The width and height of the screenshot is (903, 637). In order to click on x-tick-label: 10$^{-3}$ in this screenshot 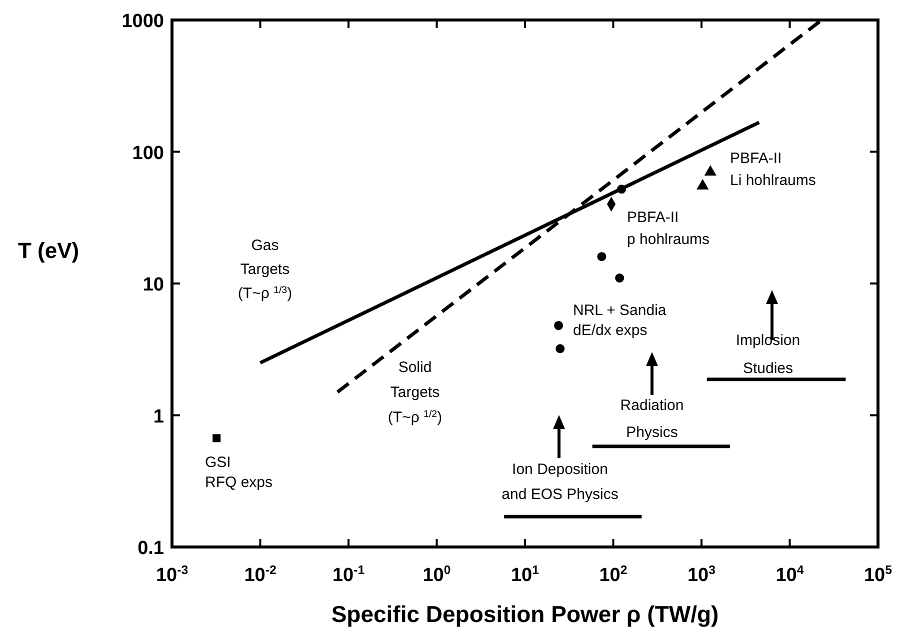, I will do `click(172, 574)`.